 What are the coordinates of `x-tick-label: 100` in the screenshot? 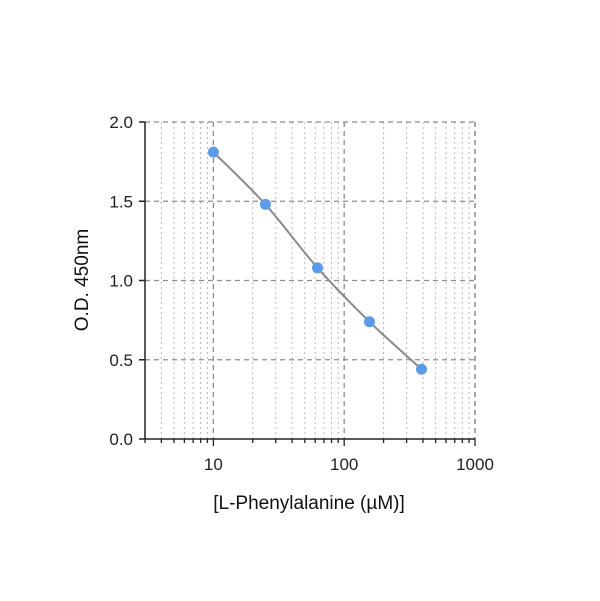 It's located at (344, 464).